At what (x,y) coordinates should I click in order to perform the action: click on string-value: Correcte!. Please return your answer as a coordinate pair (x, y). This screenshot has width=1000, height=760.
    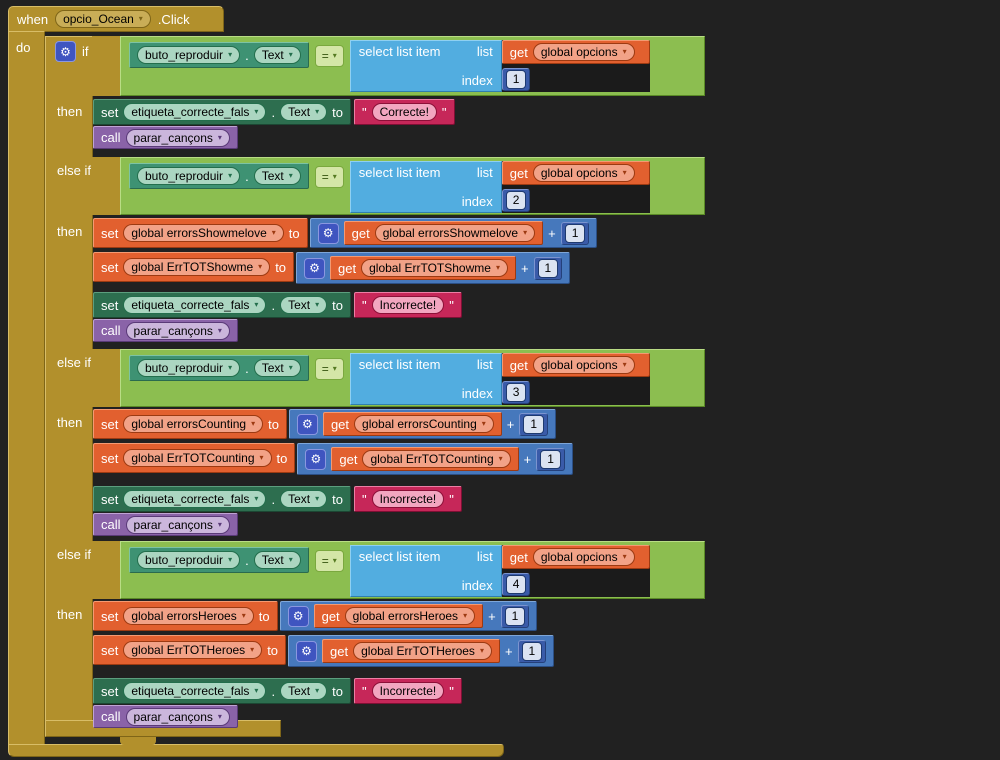
    Looking at the image, I should click on (404, 112).